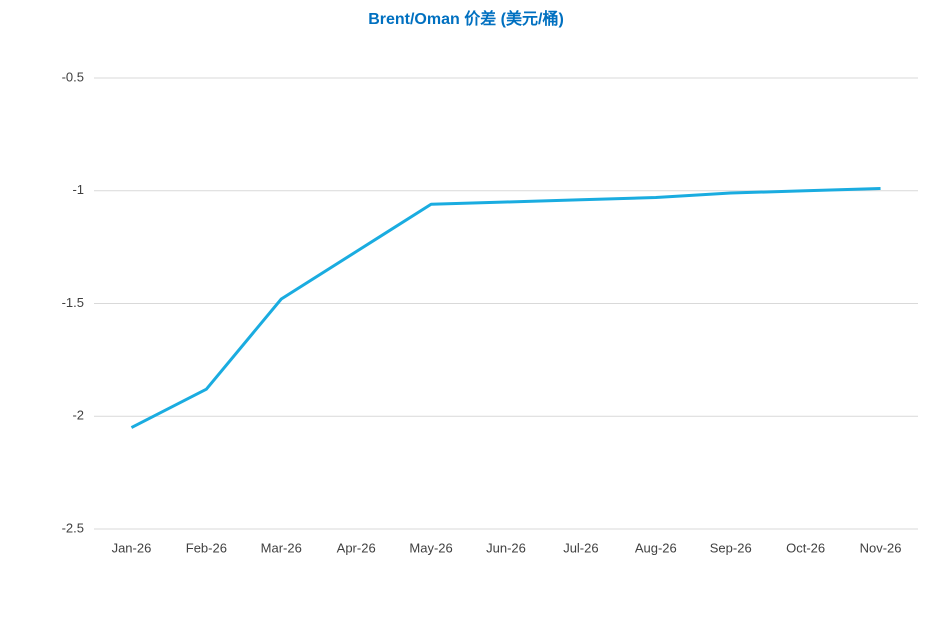 The height and width of the screenshot is (634, 937). Describe the element at coordinates (78, 415) in the screenshot. I see `y-tick-label: -2` at that location.